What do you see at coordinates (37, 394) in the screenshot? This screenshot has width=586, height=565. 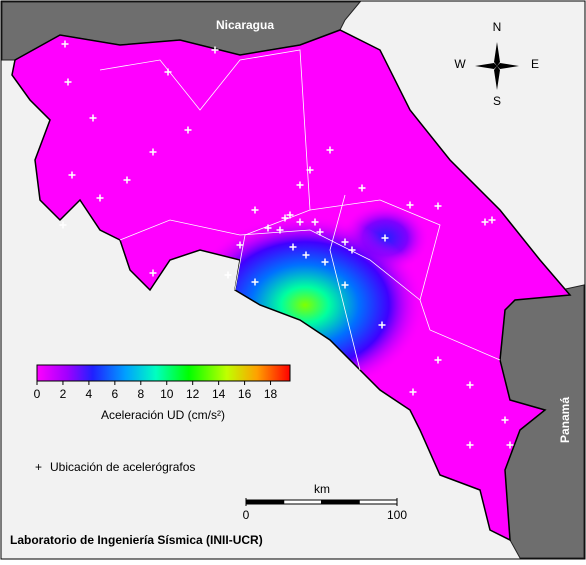 I see `colorbar-tick-label: 0` at bounding box center [37, 394].